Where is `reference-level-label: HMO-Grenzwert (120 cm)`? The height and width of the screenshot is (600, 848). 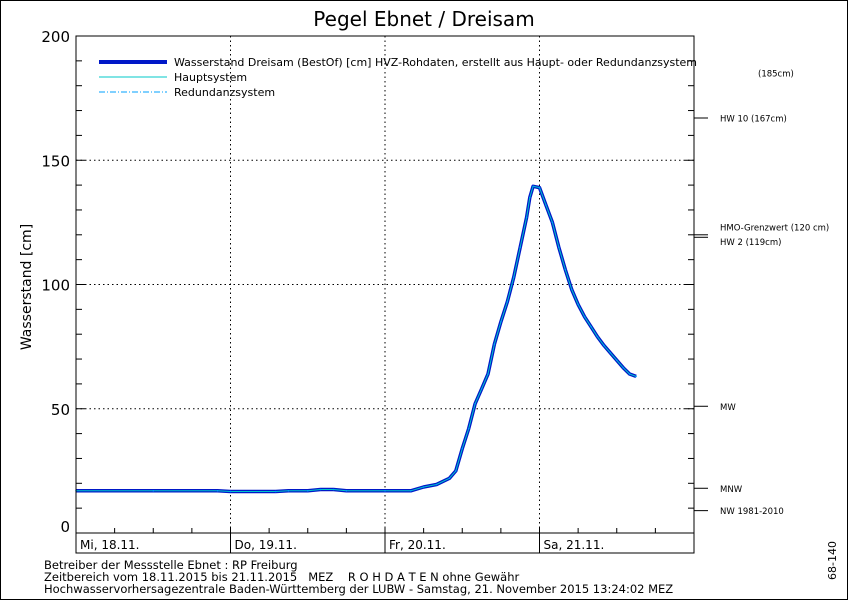 reference-level-label: HMO-Grenzwert (120 cm) is located at coordinates (774, 228).